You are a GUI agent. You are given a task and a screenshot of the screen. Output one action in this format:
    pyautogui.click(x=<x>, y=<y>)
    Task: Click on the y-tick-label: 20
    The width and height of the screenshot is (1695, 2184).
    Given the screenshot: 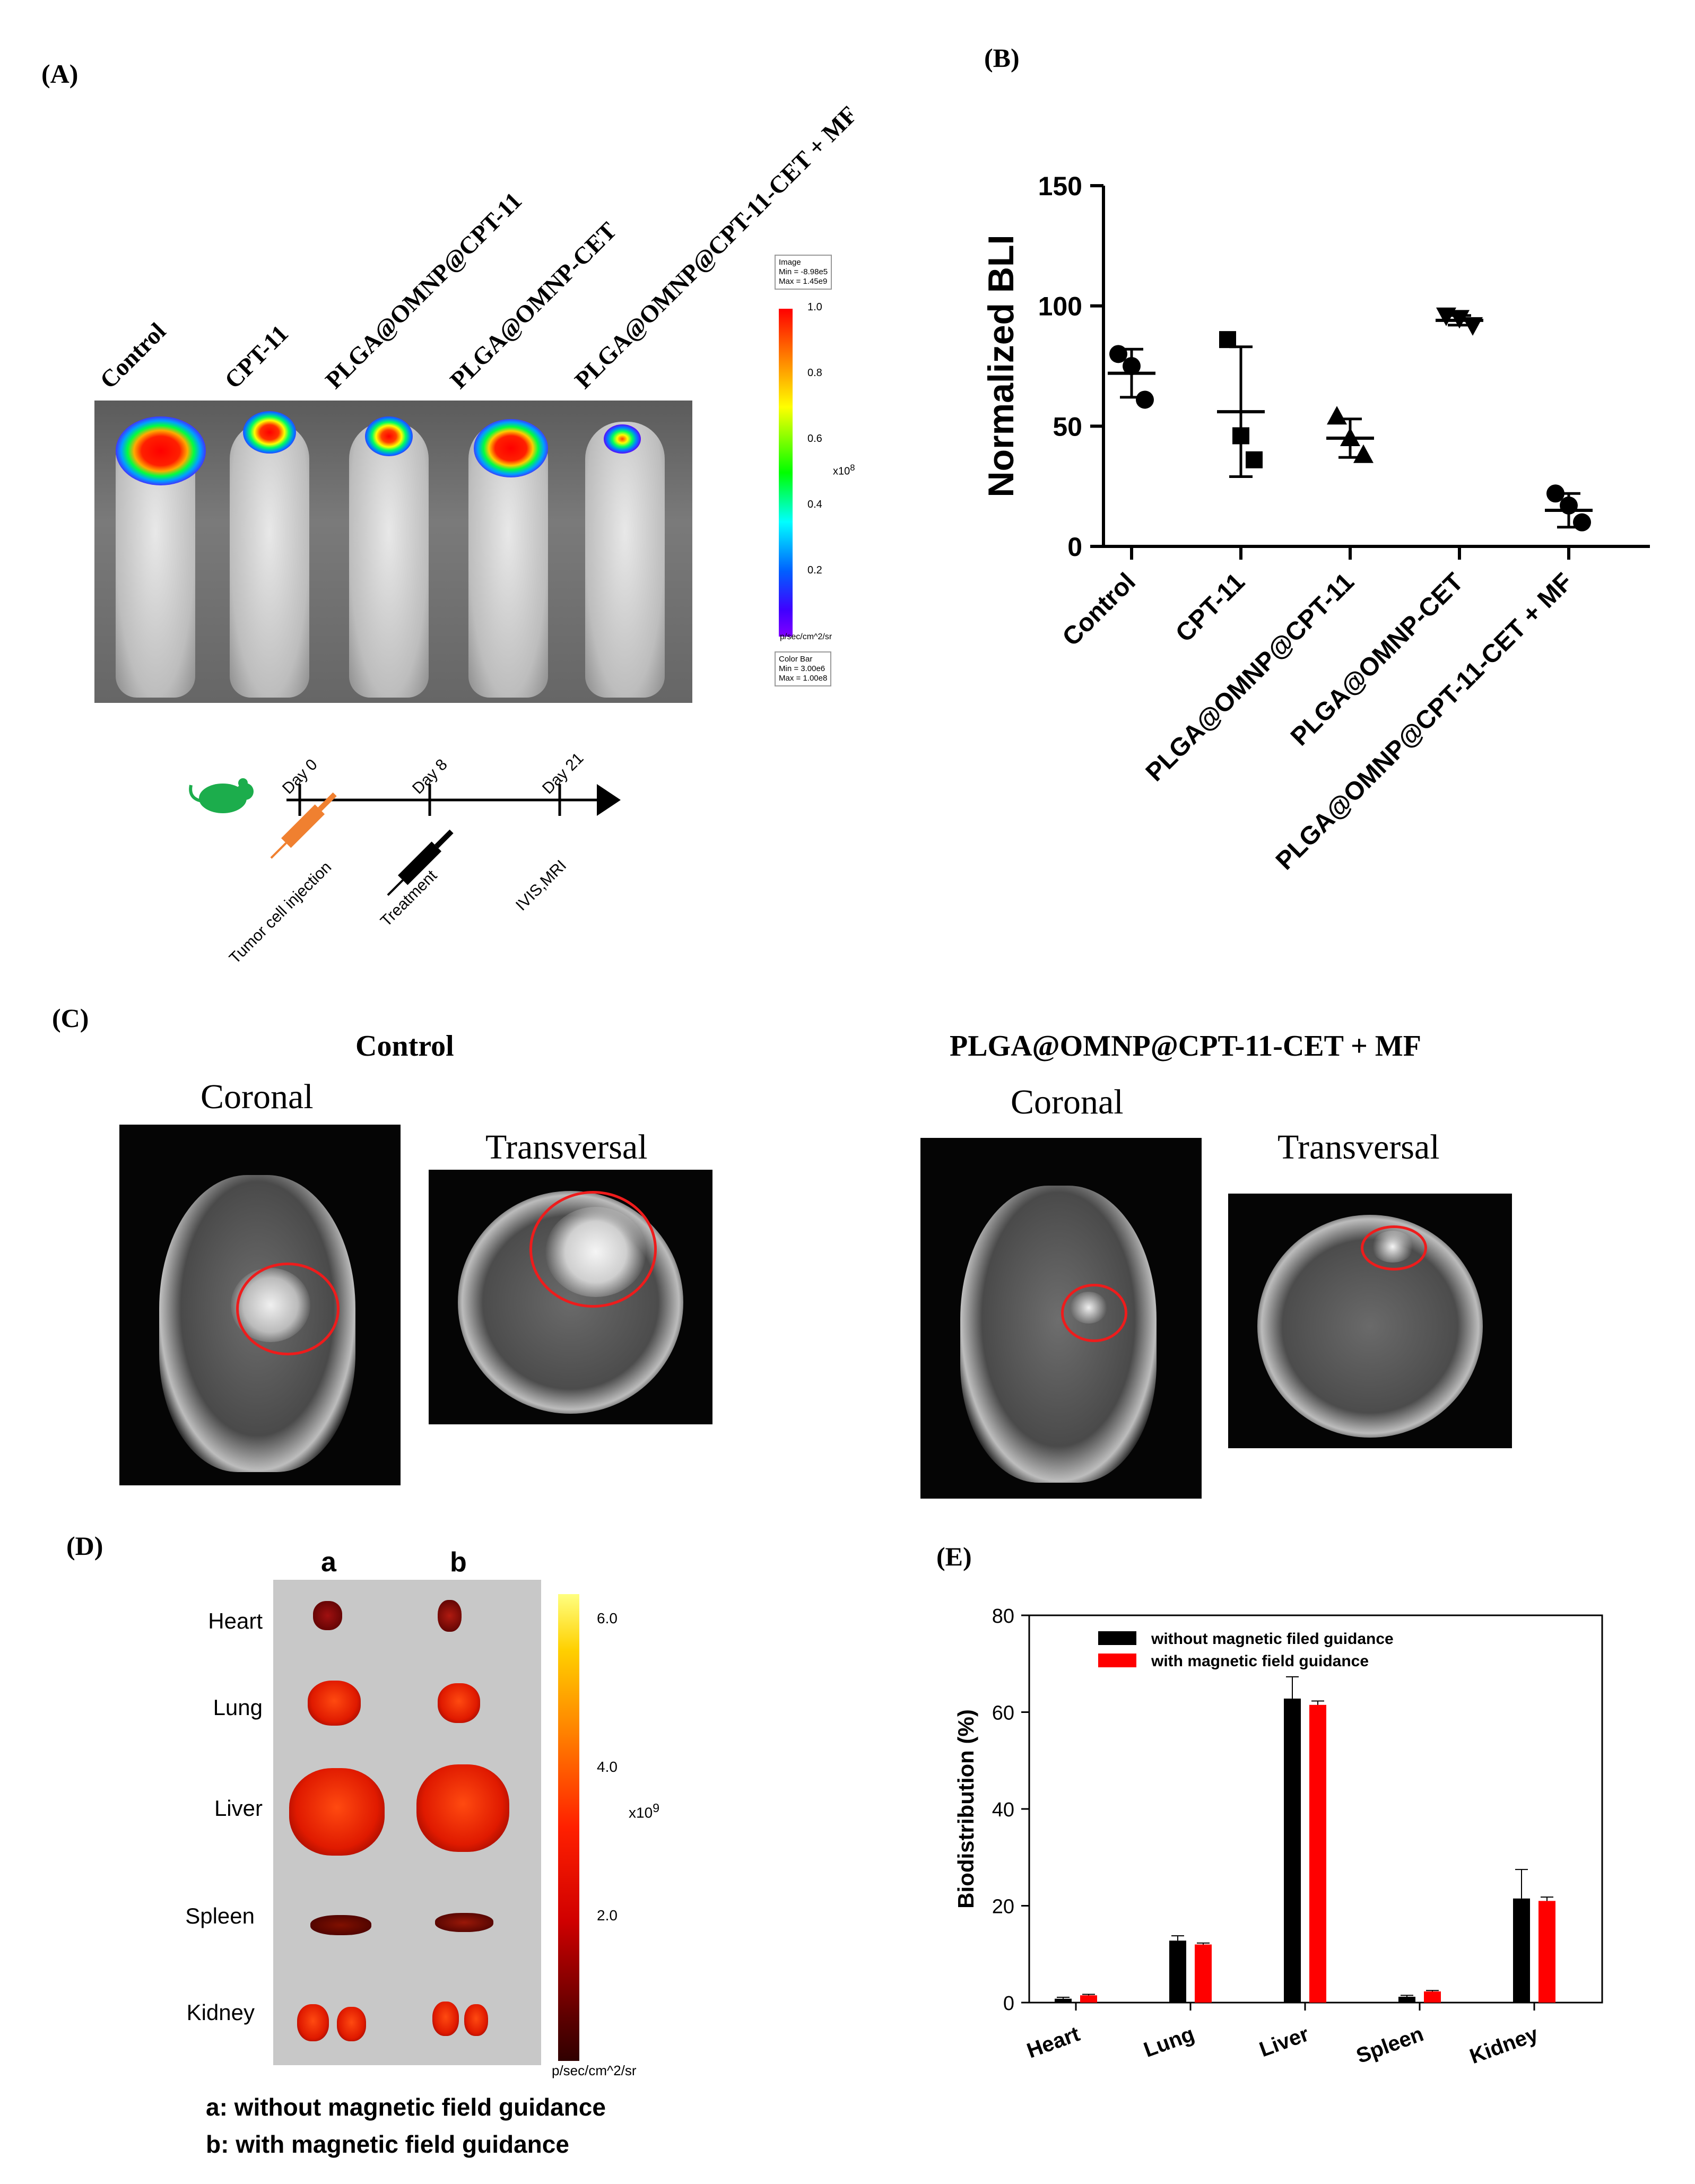 What is the action you would take?
    pyautogui.click(x=1003, y=1907)
    